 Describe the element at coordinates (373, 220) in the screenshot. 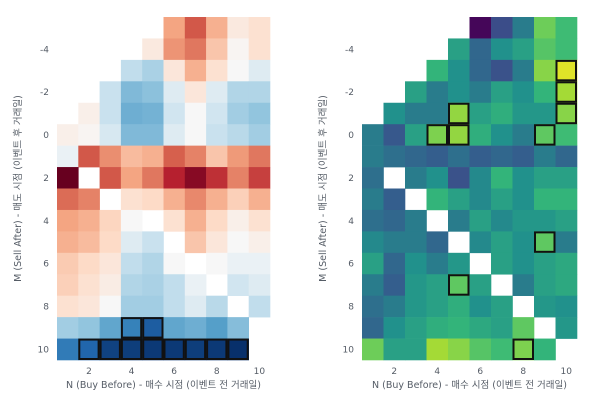

I see `heatmap-cell-viridis-m4-n1` at that location.